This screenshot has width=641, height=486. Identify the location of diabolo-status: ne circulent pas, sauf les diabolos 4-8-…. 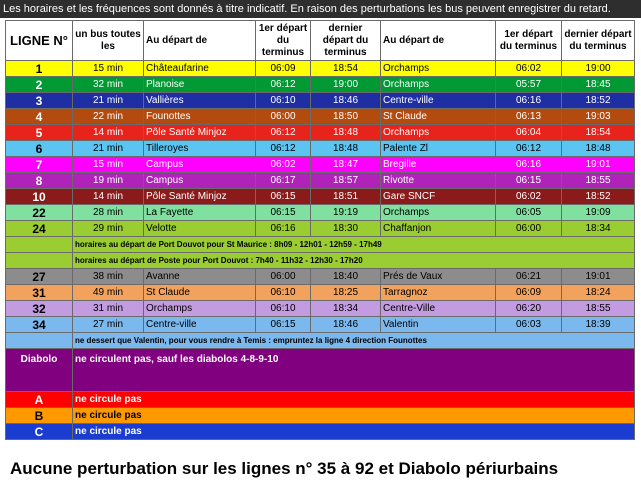
(353, 370).